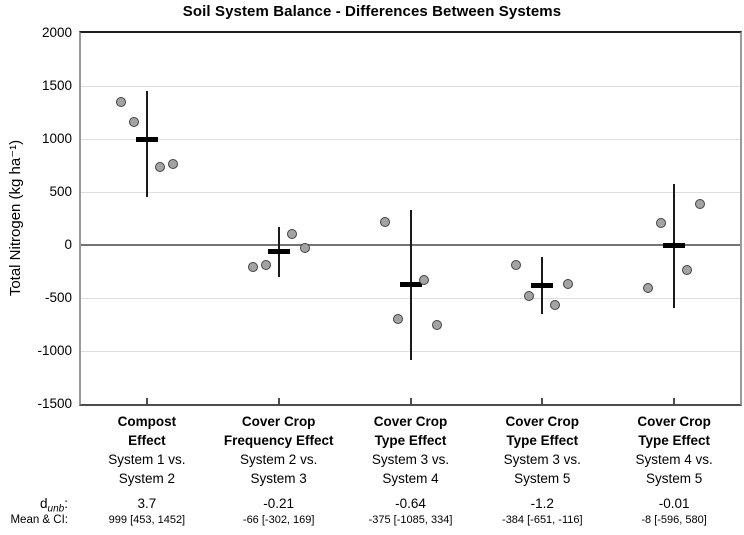  Describe the element at coordinates (34, 506) in the screenshot. I see `d-unb-row-label: dunb:` at that location.